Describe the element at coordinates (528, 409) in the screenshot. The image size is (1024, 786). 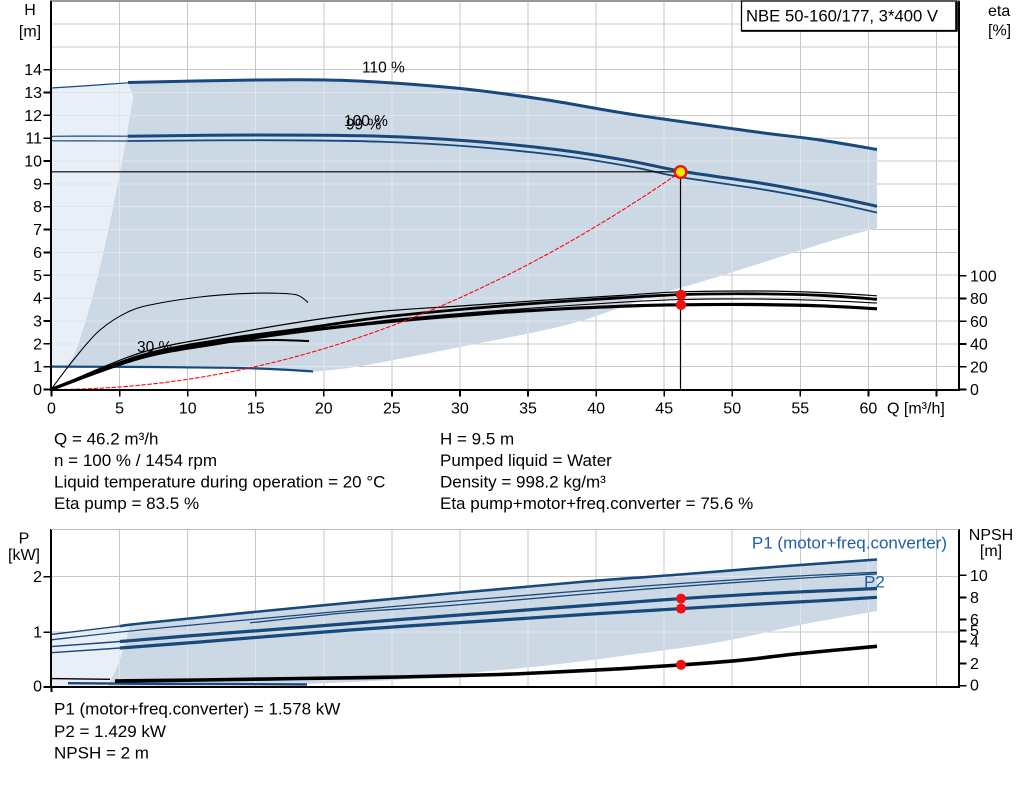
I see `svg-text: 35` at that location.